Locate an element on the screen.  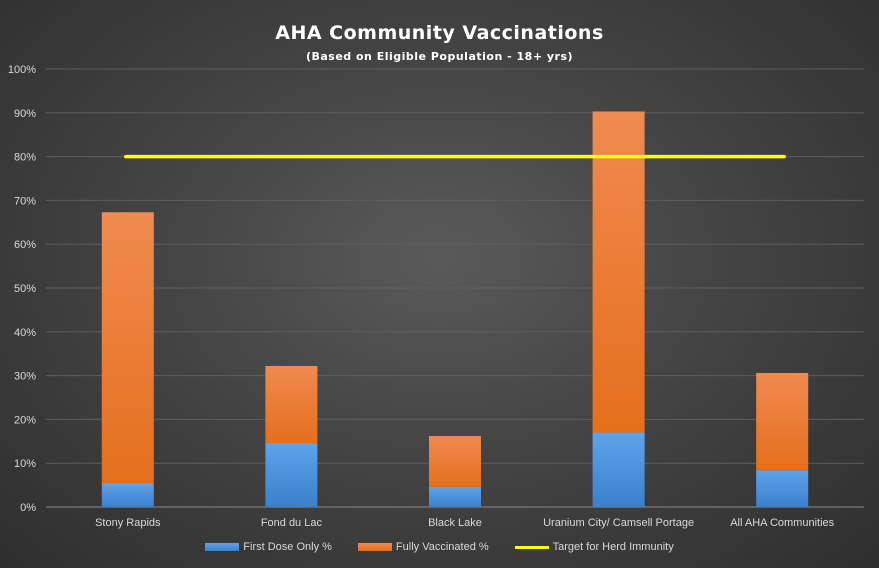
legend-item-fully-vaccinated: Fully Vaccinated % is located at coordinates (423, 547).